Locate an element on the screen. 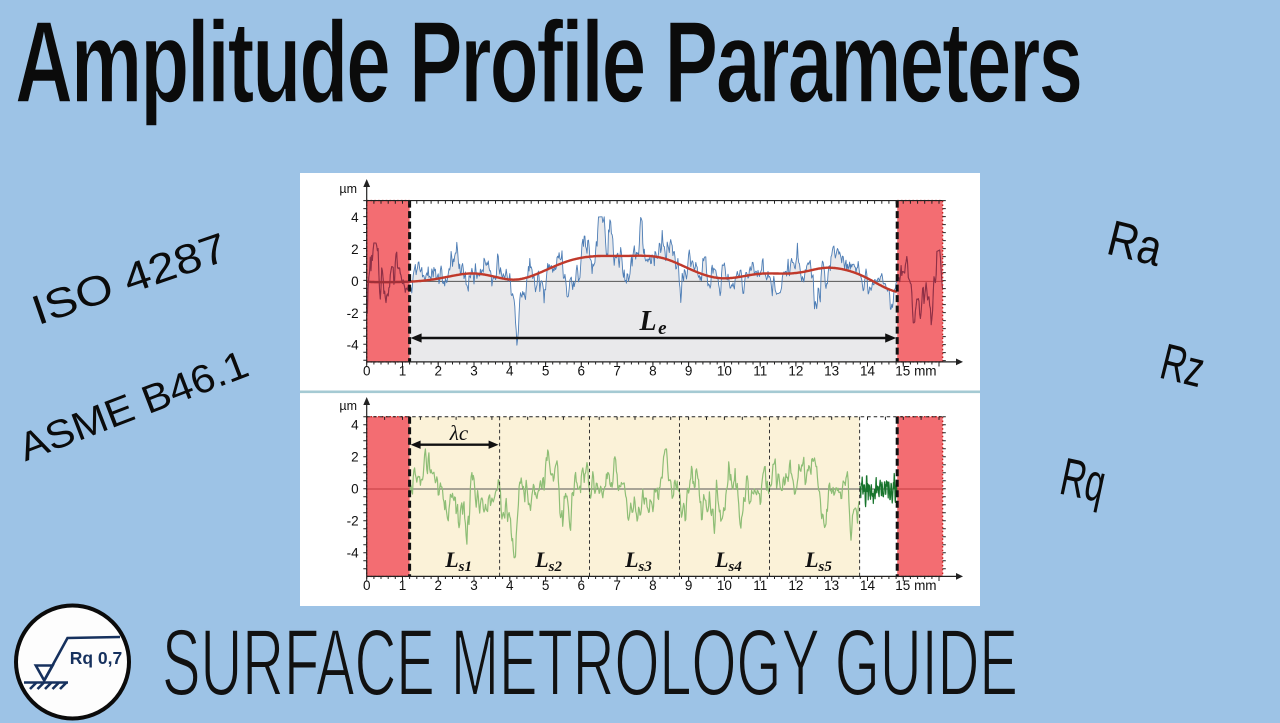  svg-text: Ls1 is located at coordinates (458, 561).